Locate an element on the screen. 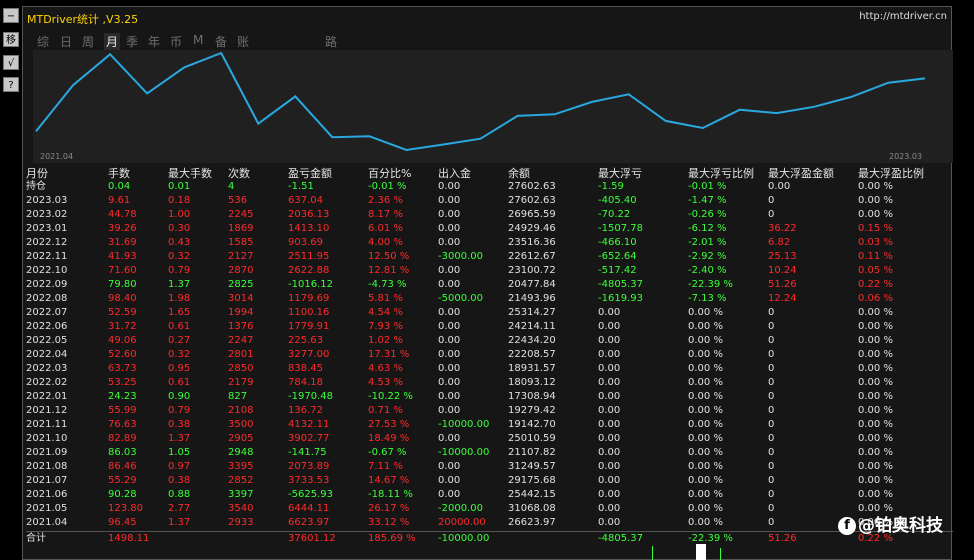  table-cell: 25442.15 is located at coordinates (532, 494).